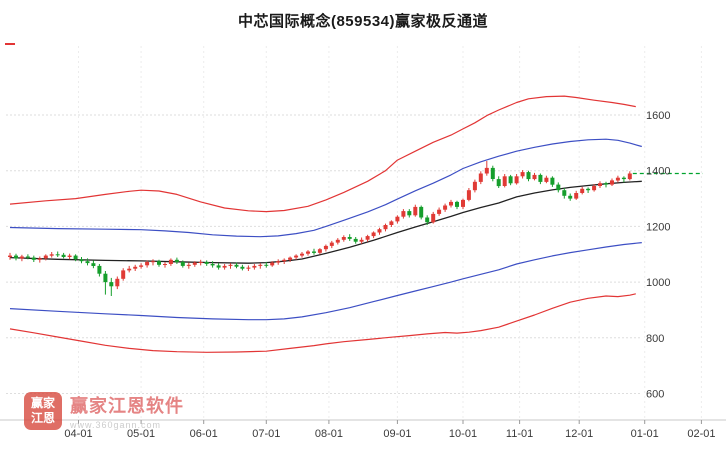 This screenshot has height=450, width=726. What do you see at coordinates (655, 339) in the screenshot?
I see `svg-text: 800` at bounding box center [655, 339].